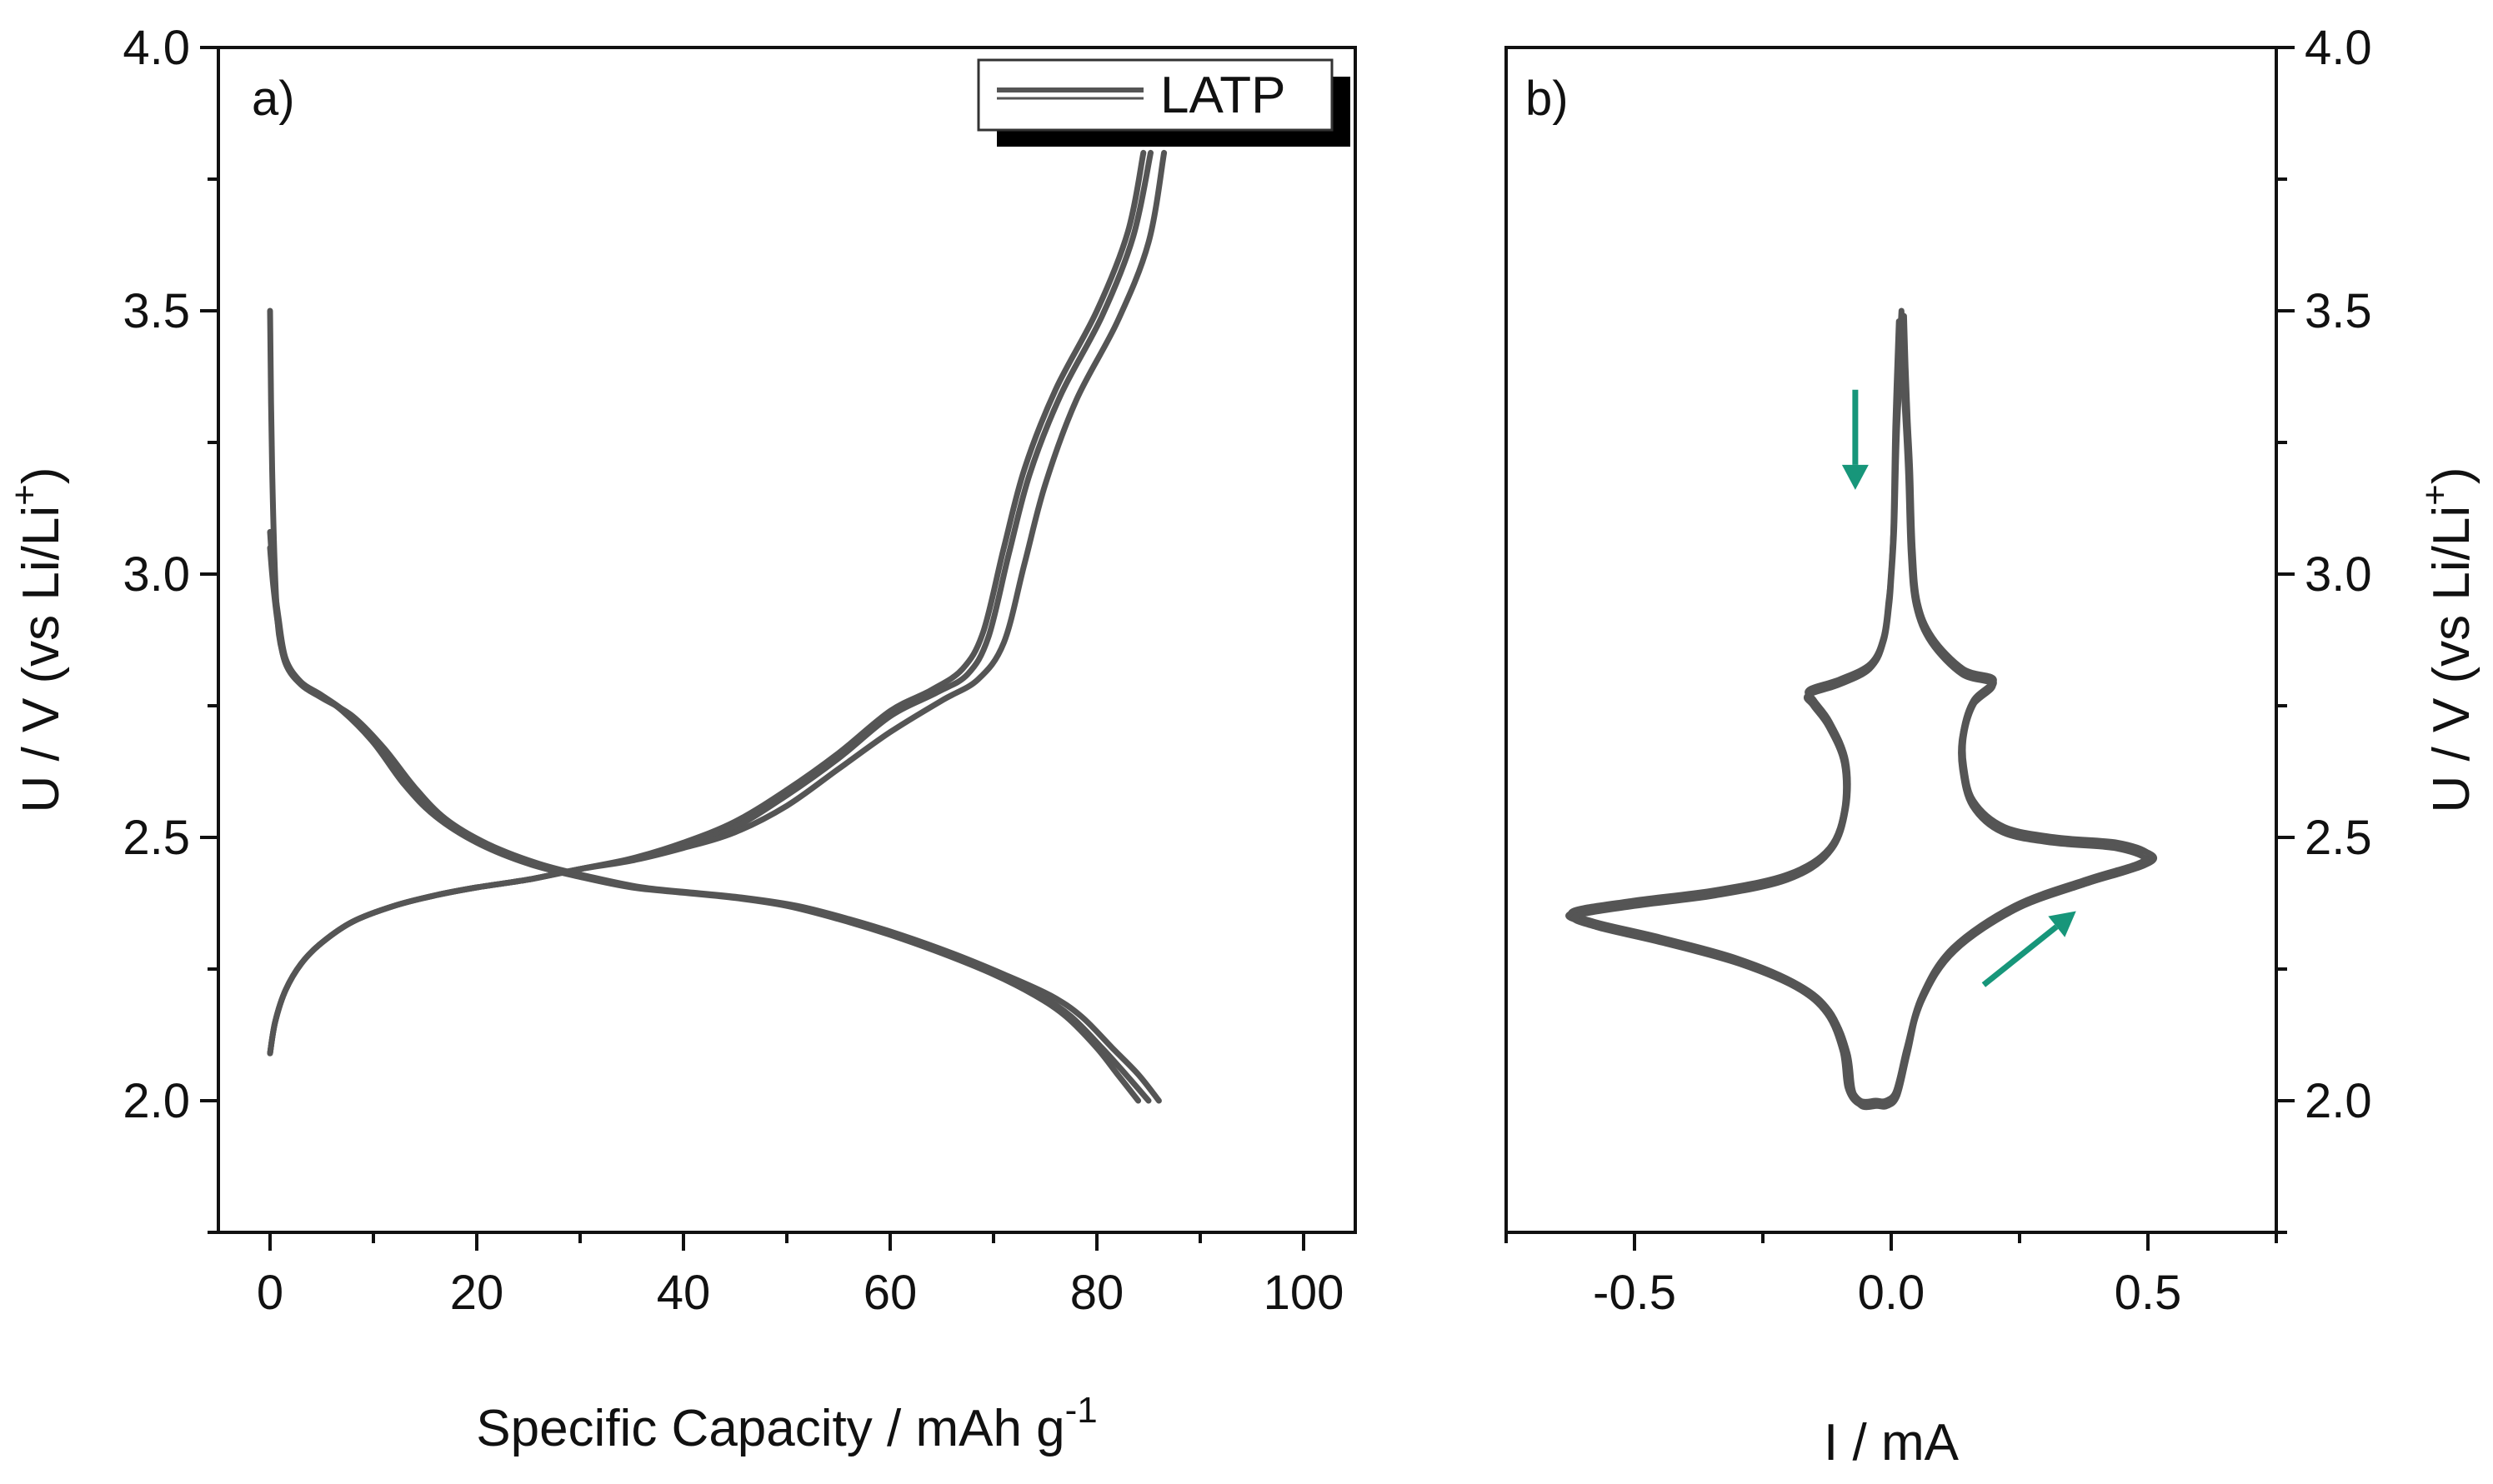 The width and height of the screenshot is (2493, 1484). What do you see at coordinates (1097, 1293) in the screenshot?
I see `panel-a-x-tick-label: 80` at bounding box center [1097, 1293].